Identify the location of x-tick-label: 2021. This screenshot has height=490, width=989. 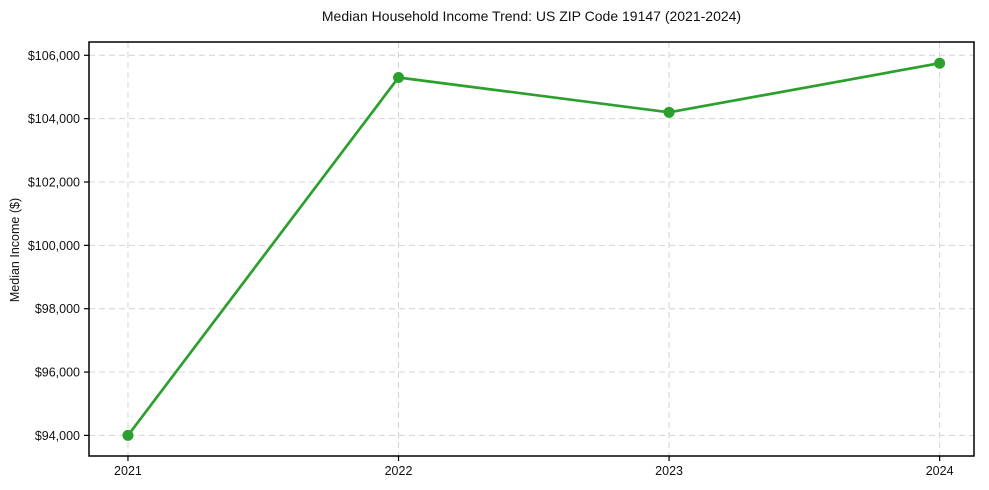
(128, 471).